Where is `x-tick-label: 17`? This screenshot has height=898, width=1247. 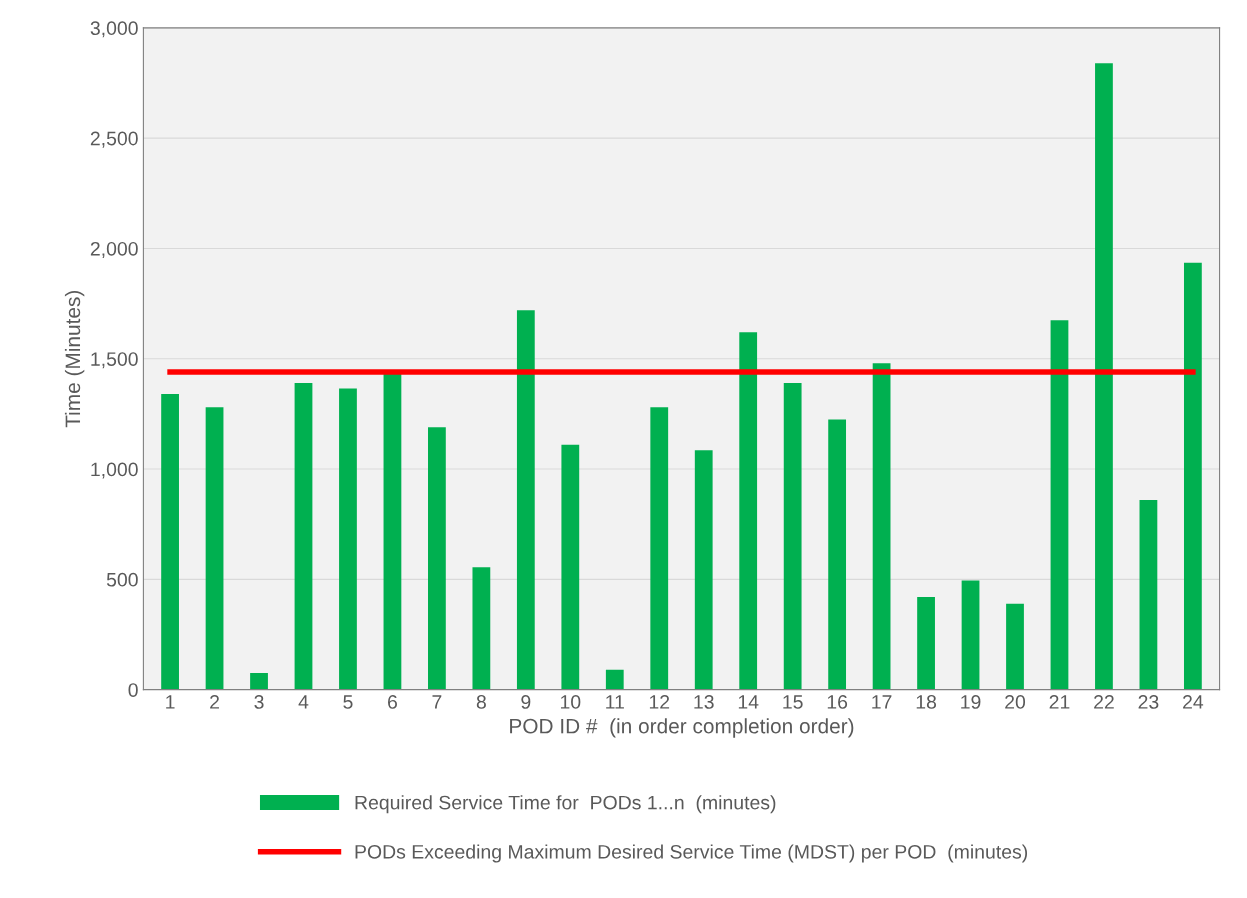
x-tick-label: 17 is located at coordinates (882, 702).